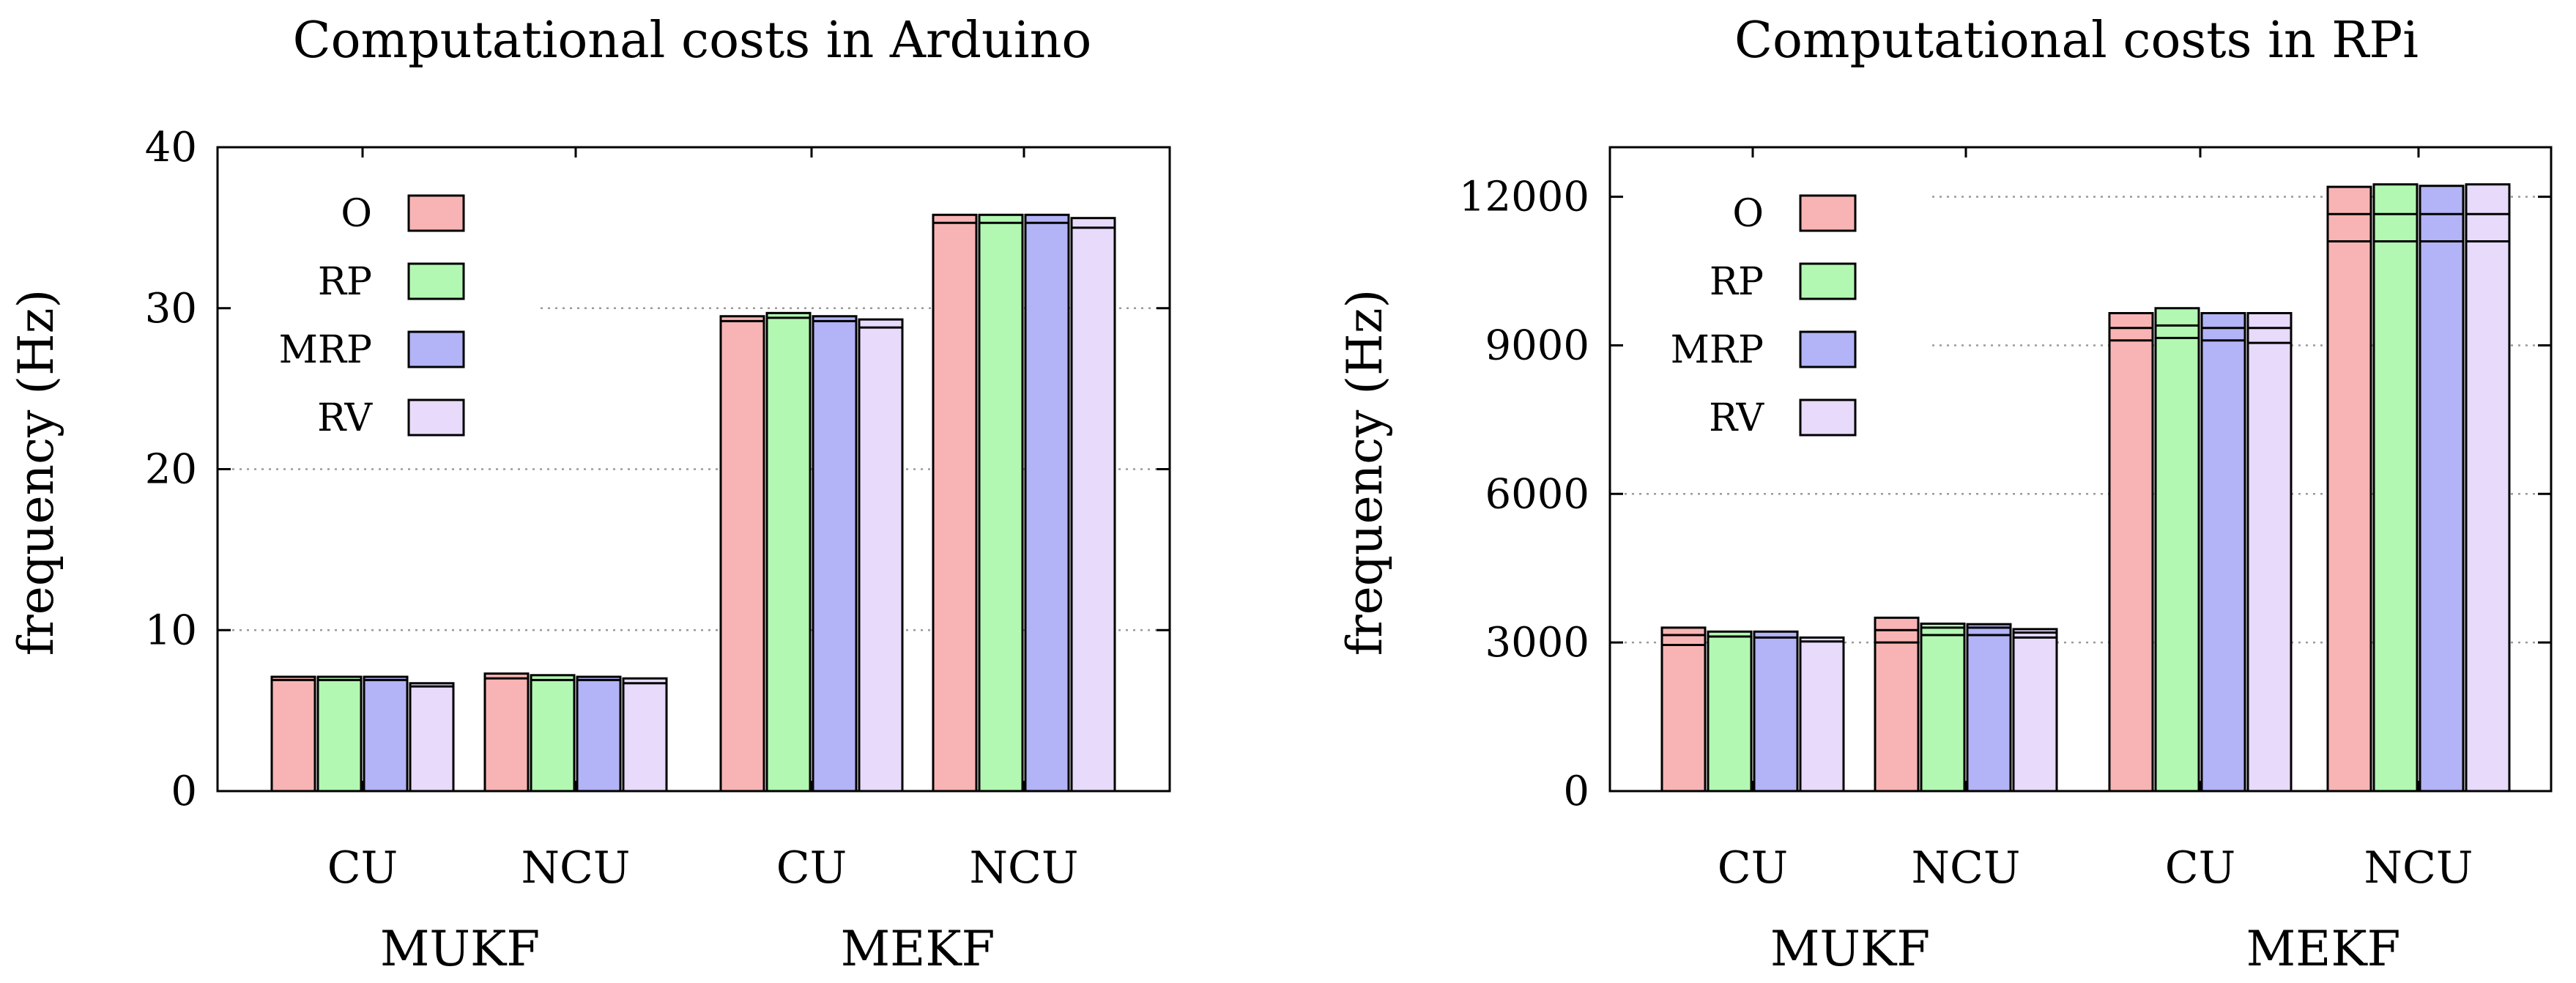 This screenshot has width=2576, height=983. I want to click on arduino-y-axis-label: frequency (Hz), so click(36, 473).